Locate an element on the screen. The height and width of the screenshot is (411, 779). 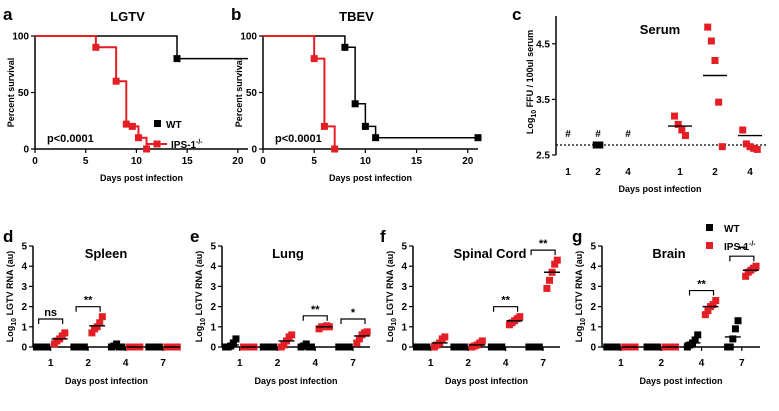
p-value-annotation-a: p<0.0001 is located at coordinates (70, 139).